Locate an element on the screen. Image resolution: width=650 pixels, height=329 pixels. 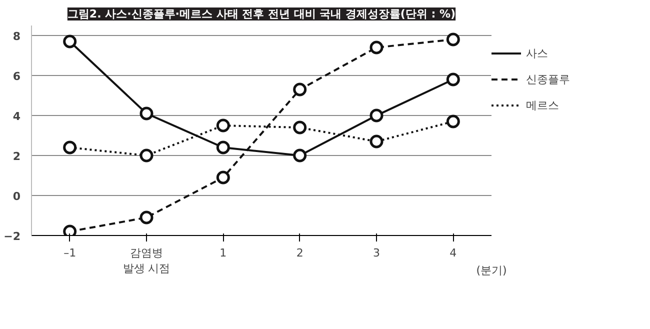
y-tick-label: 0 is located at coordinates (16, 196).